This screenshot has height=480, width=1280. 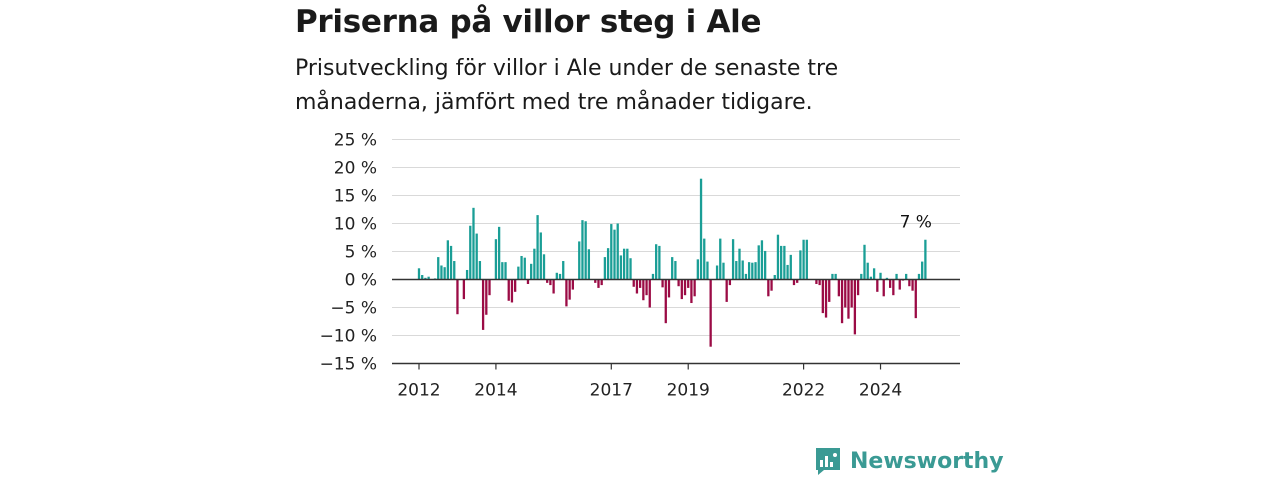 What do you see at coordinates (649, 382) in the screenshot?
I see `x-axis-ticks: 2012 2014 2017 2019 2022 2024` at bounding box center [649, 382].